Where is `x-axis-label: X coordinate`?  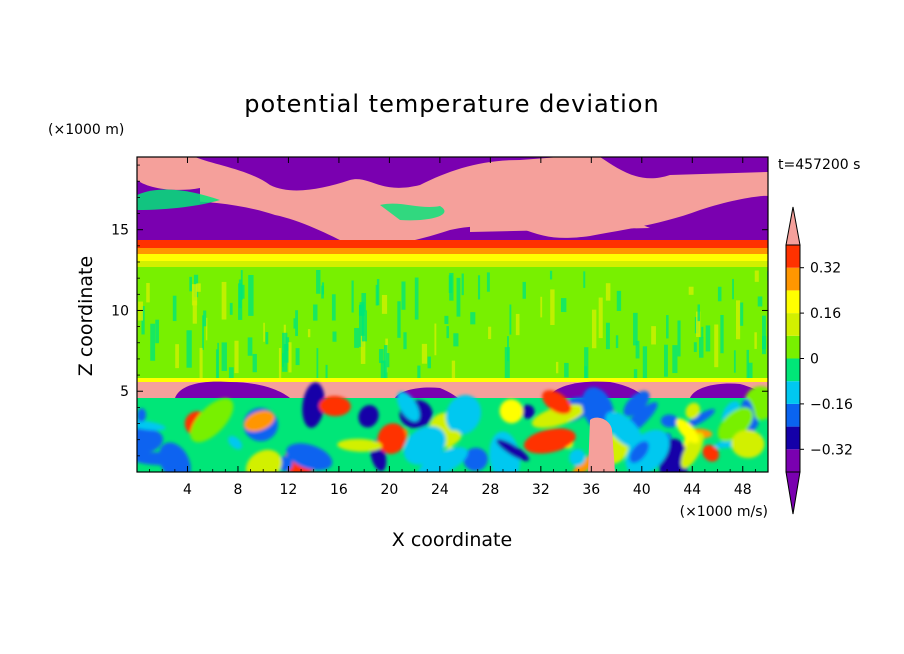
x-axis-label: X coordinate is located at coordinates (452, 540).